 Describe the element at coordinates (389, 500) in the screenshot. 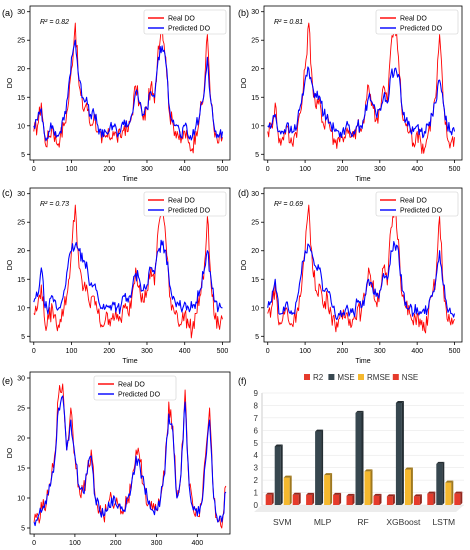

I see `bar-r2-xgboost` at that location.